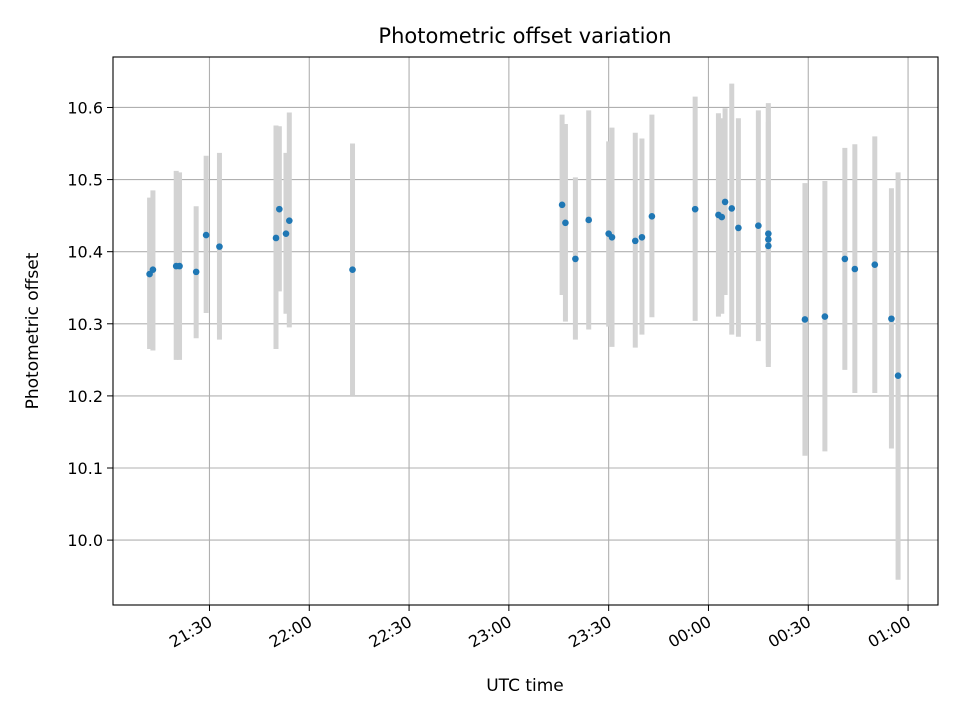 The width and height of the screenshot is (960, 720). Describe the element at coordinates (85, 468) in the screenshot. I see `y-tick-label: 10.1` at that location.